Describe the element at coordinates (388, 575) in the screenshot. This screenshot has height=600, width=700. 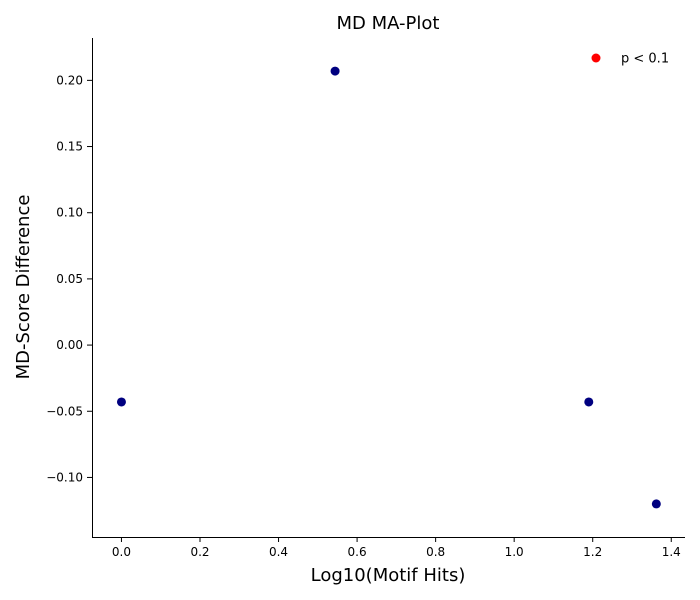
I see `x-axis-label: Log10(Motif Hits)` at that location.